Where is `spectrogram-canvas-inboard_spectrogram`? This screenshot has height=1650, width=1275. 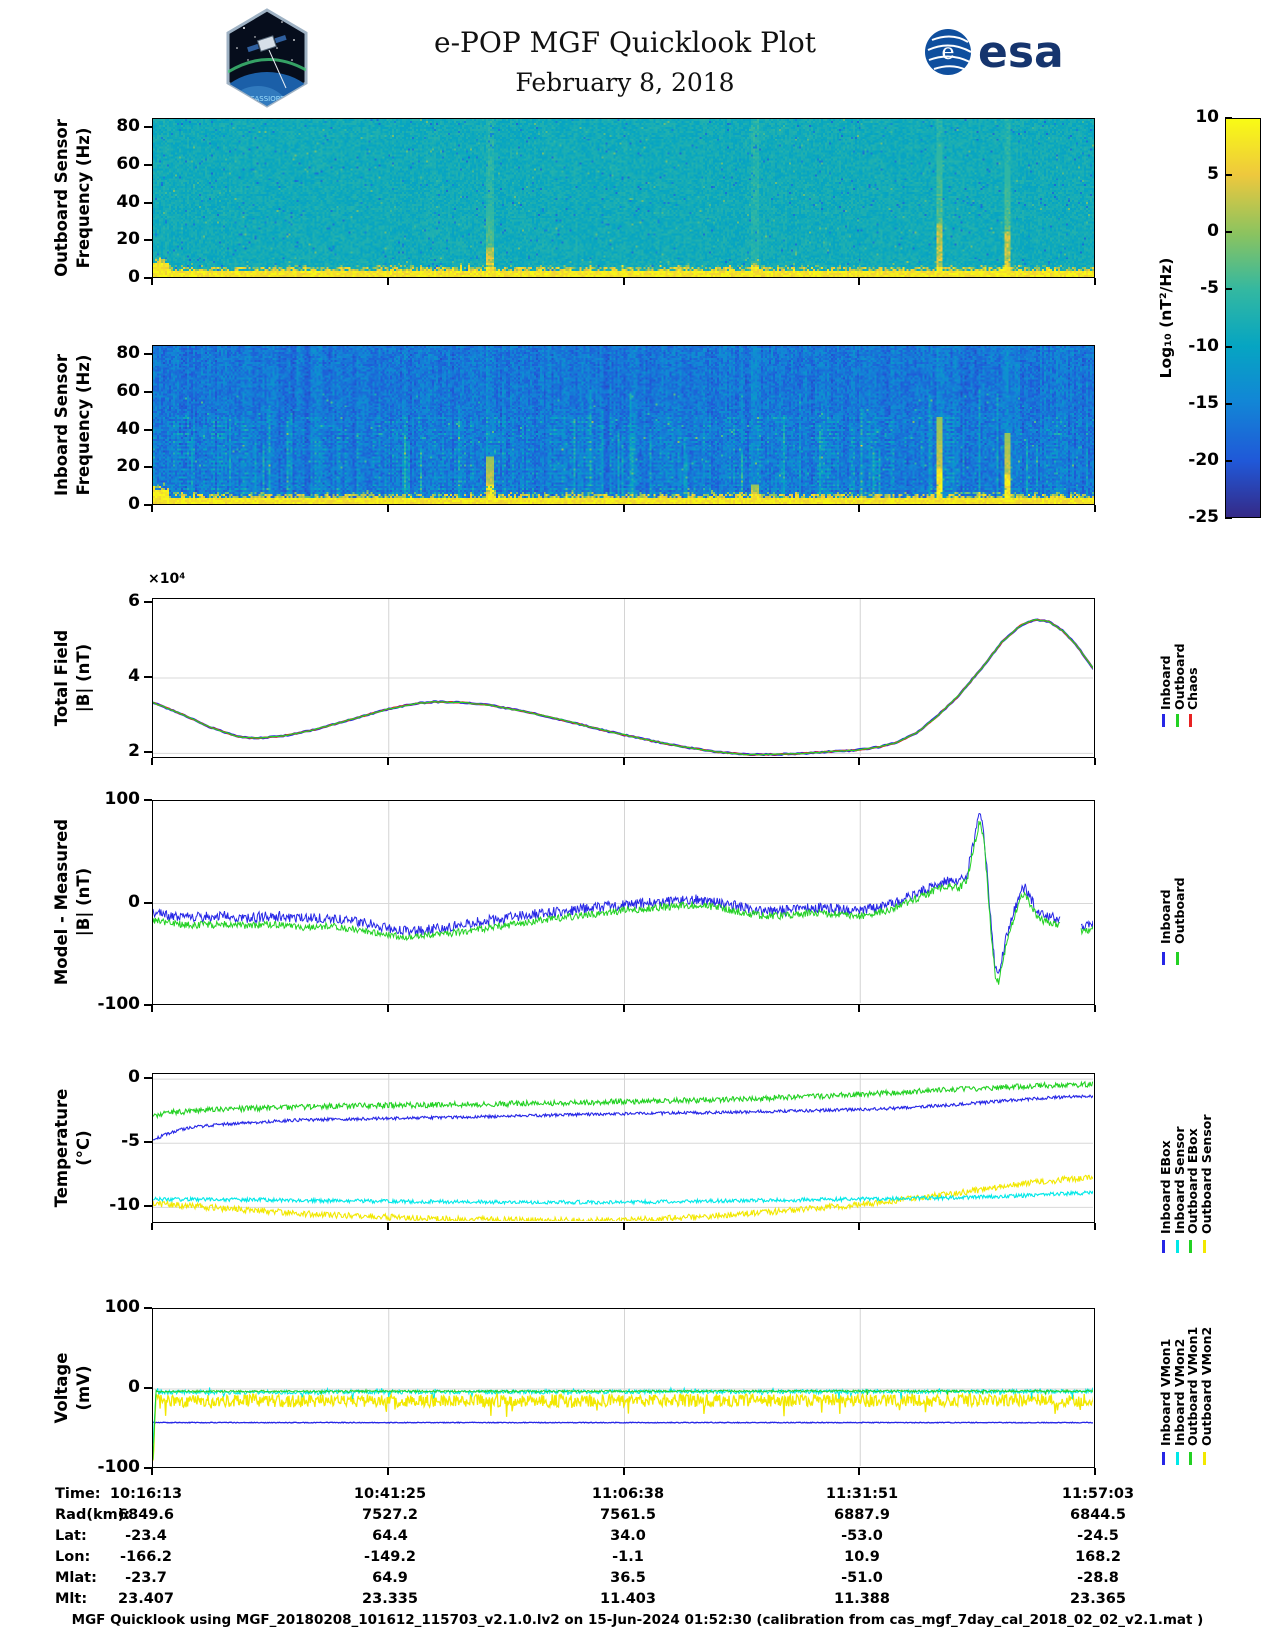 spectrogram-canvas-inboard_spectrogram is located at coordinates (623, 425).